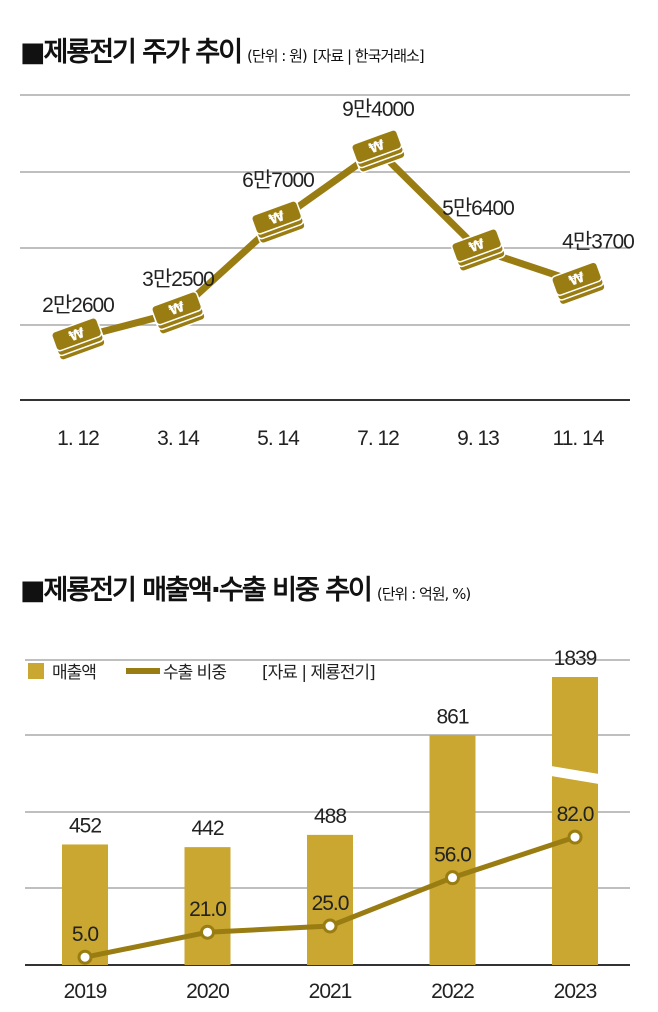 Image resolution: width=658 pixels, height=1012 pixels. I want to click on data-label: 6만7000, so click(278, 180).